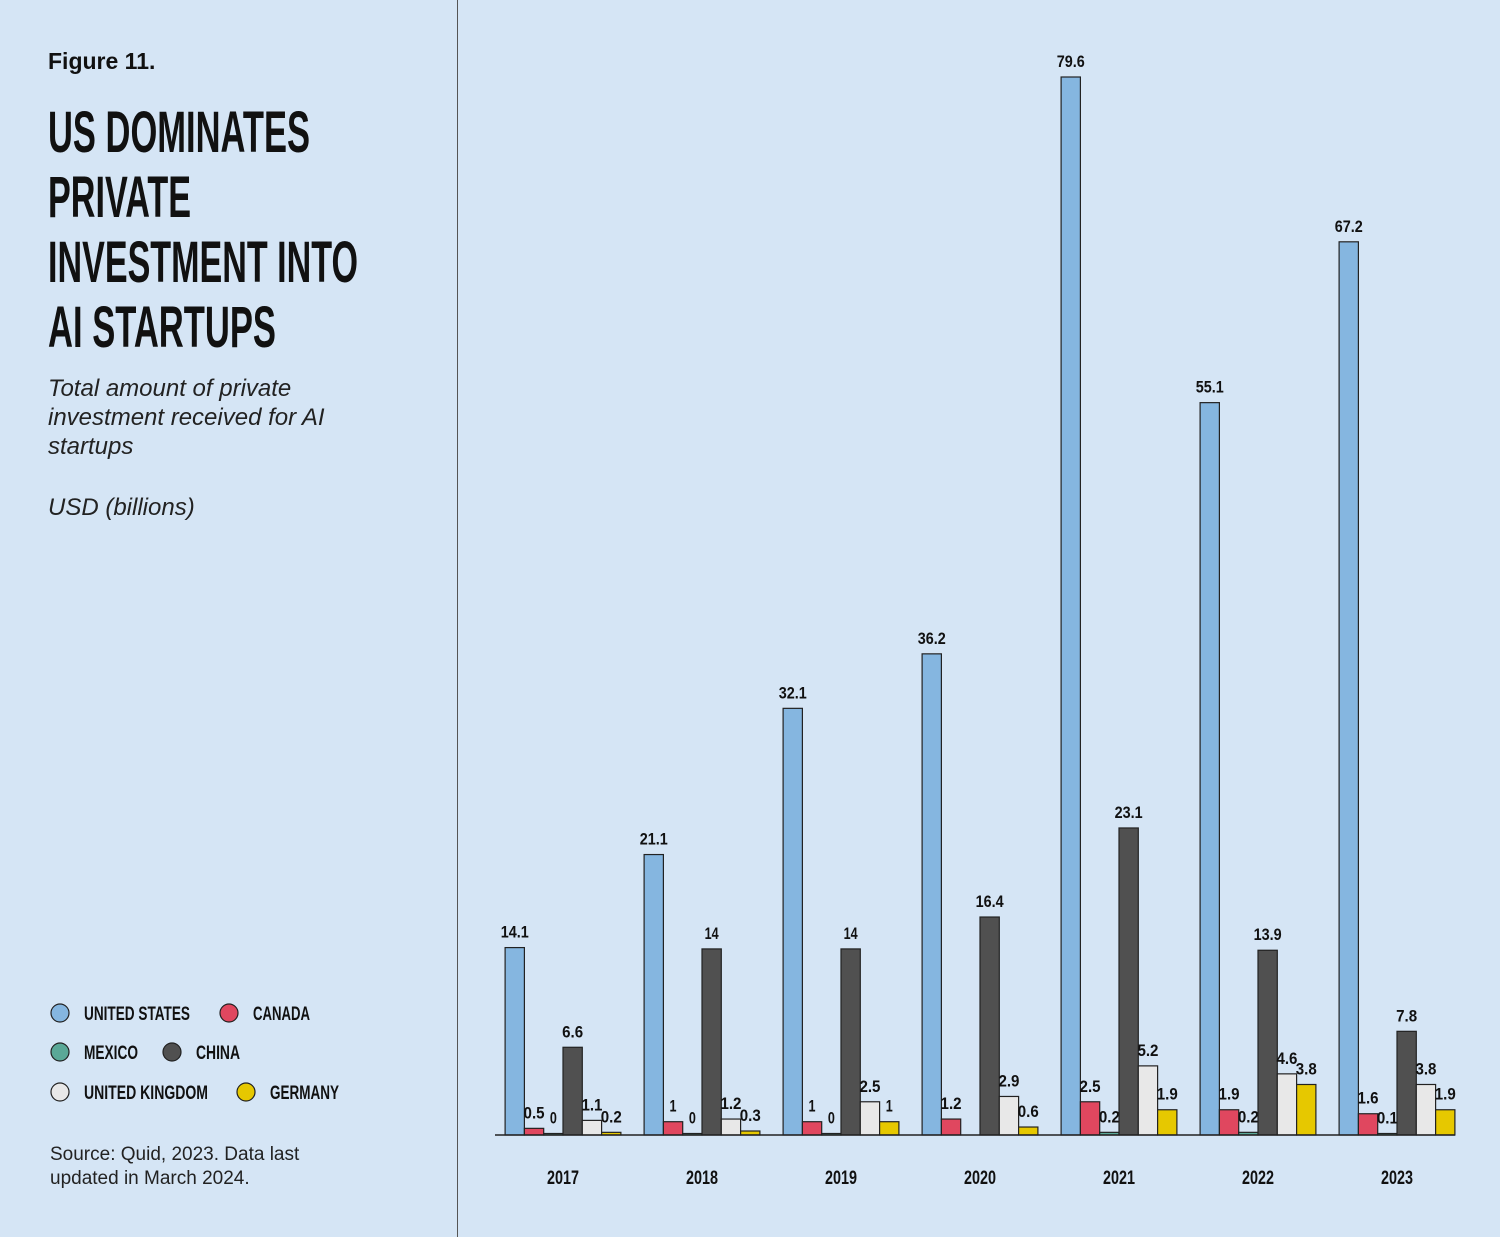 The height and width of the screenshot is (1237, 1500). I want to click on legend-label: UNITED KINGDOM, so click(146, 1093).